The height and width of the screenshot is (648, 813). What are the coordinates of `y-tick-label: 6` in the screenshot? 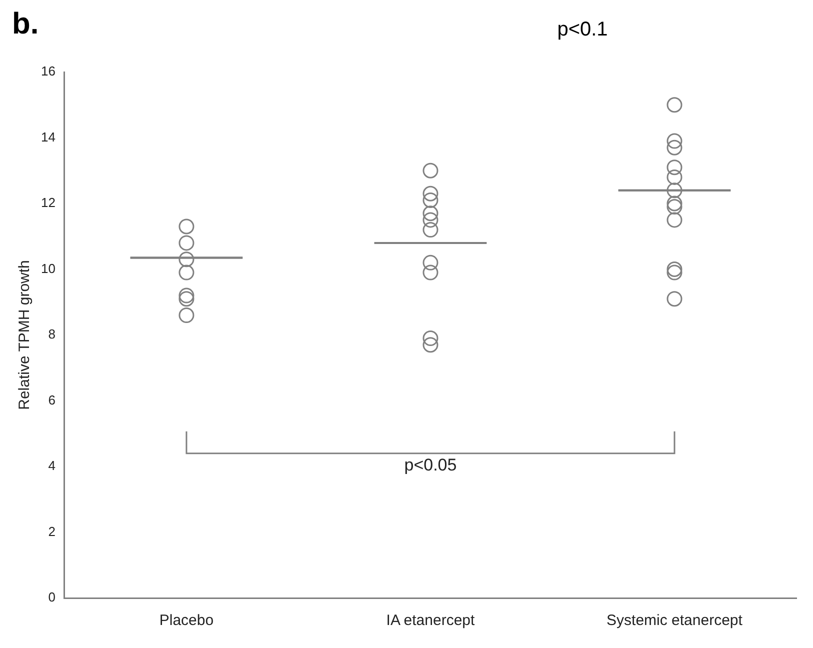 It's located at (52, 400).